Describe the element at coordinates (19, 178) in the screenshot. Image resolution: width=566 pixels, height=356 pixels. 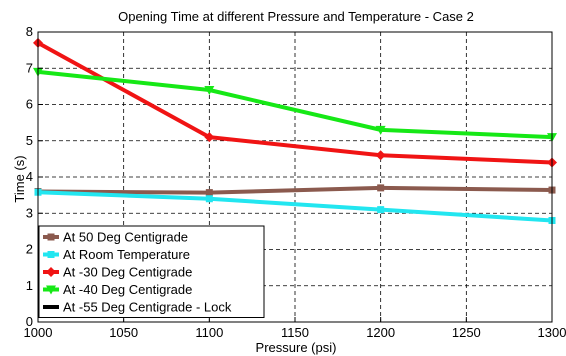
I see `y-axis-label: Time (s)` at that location.